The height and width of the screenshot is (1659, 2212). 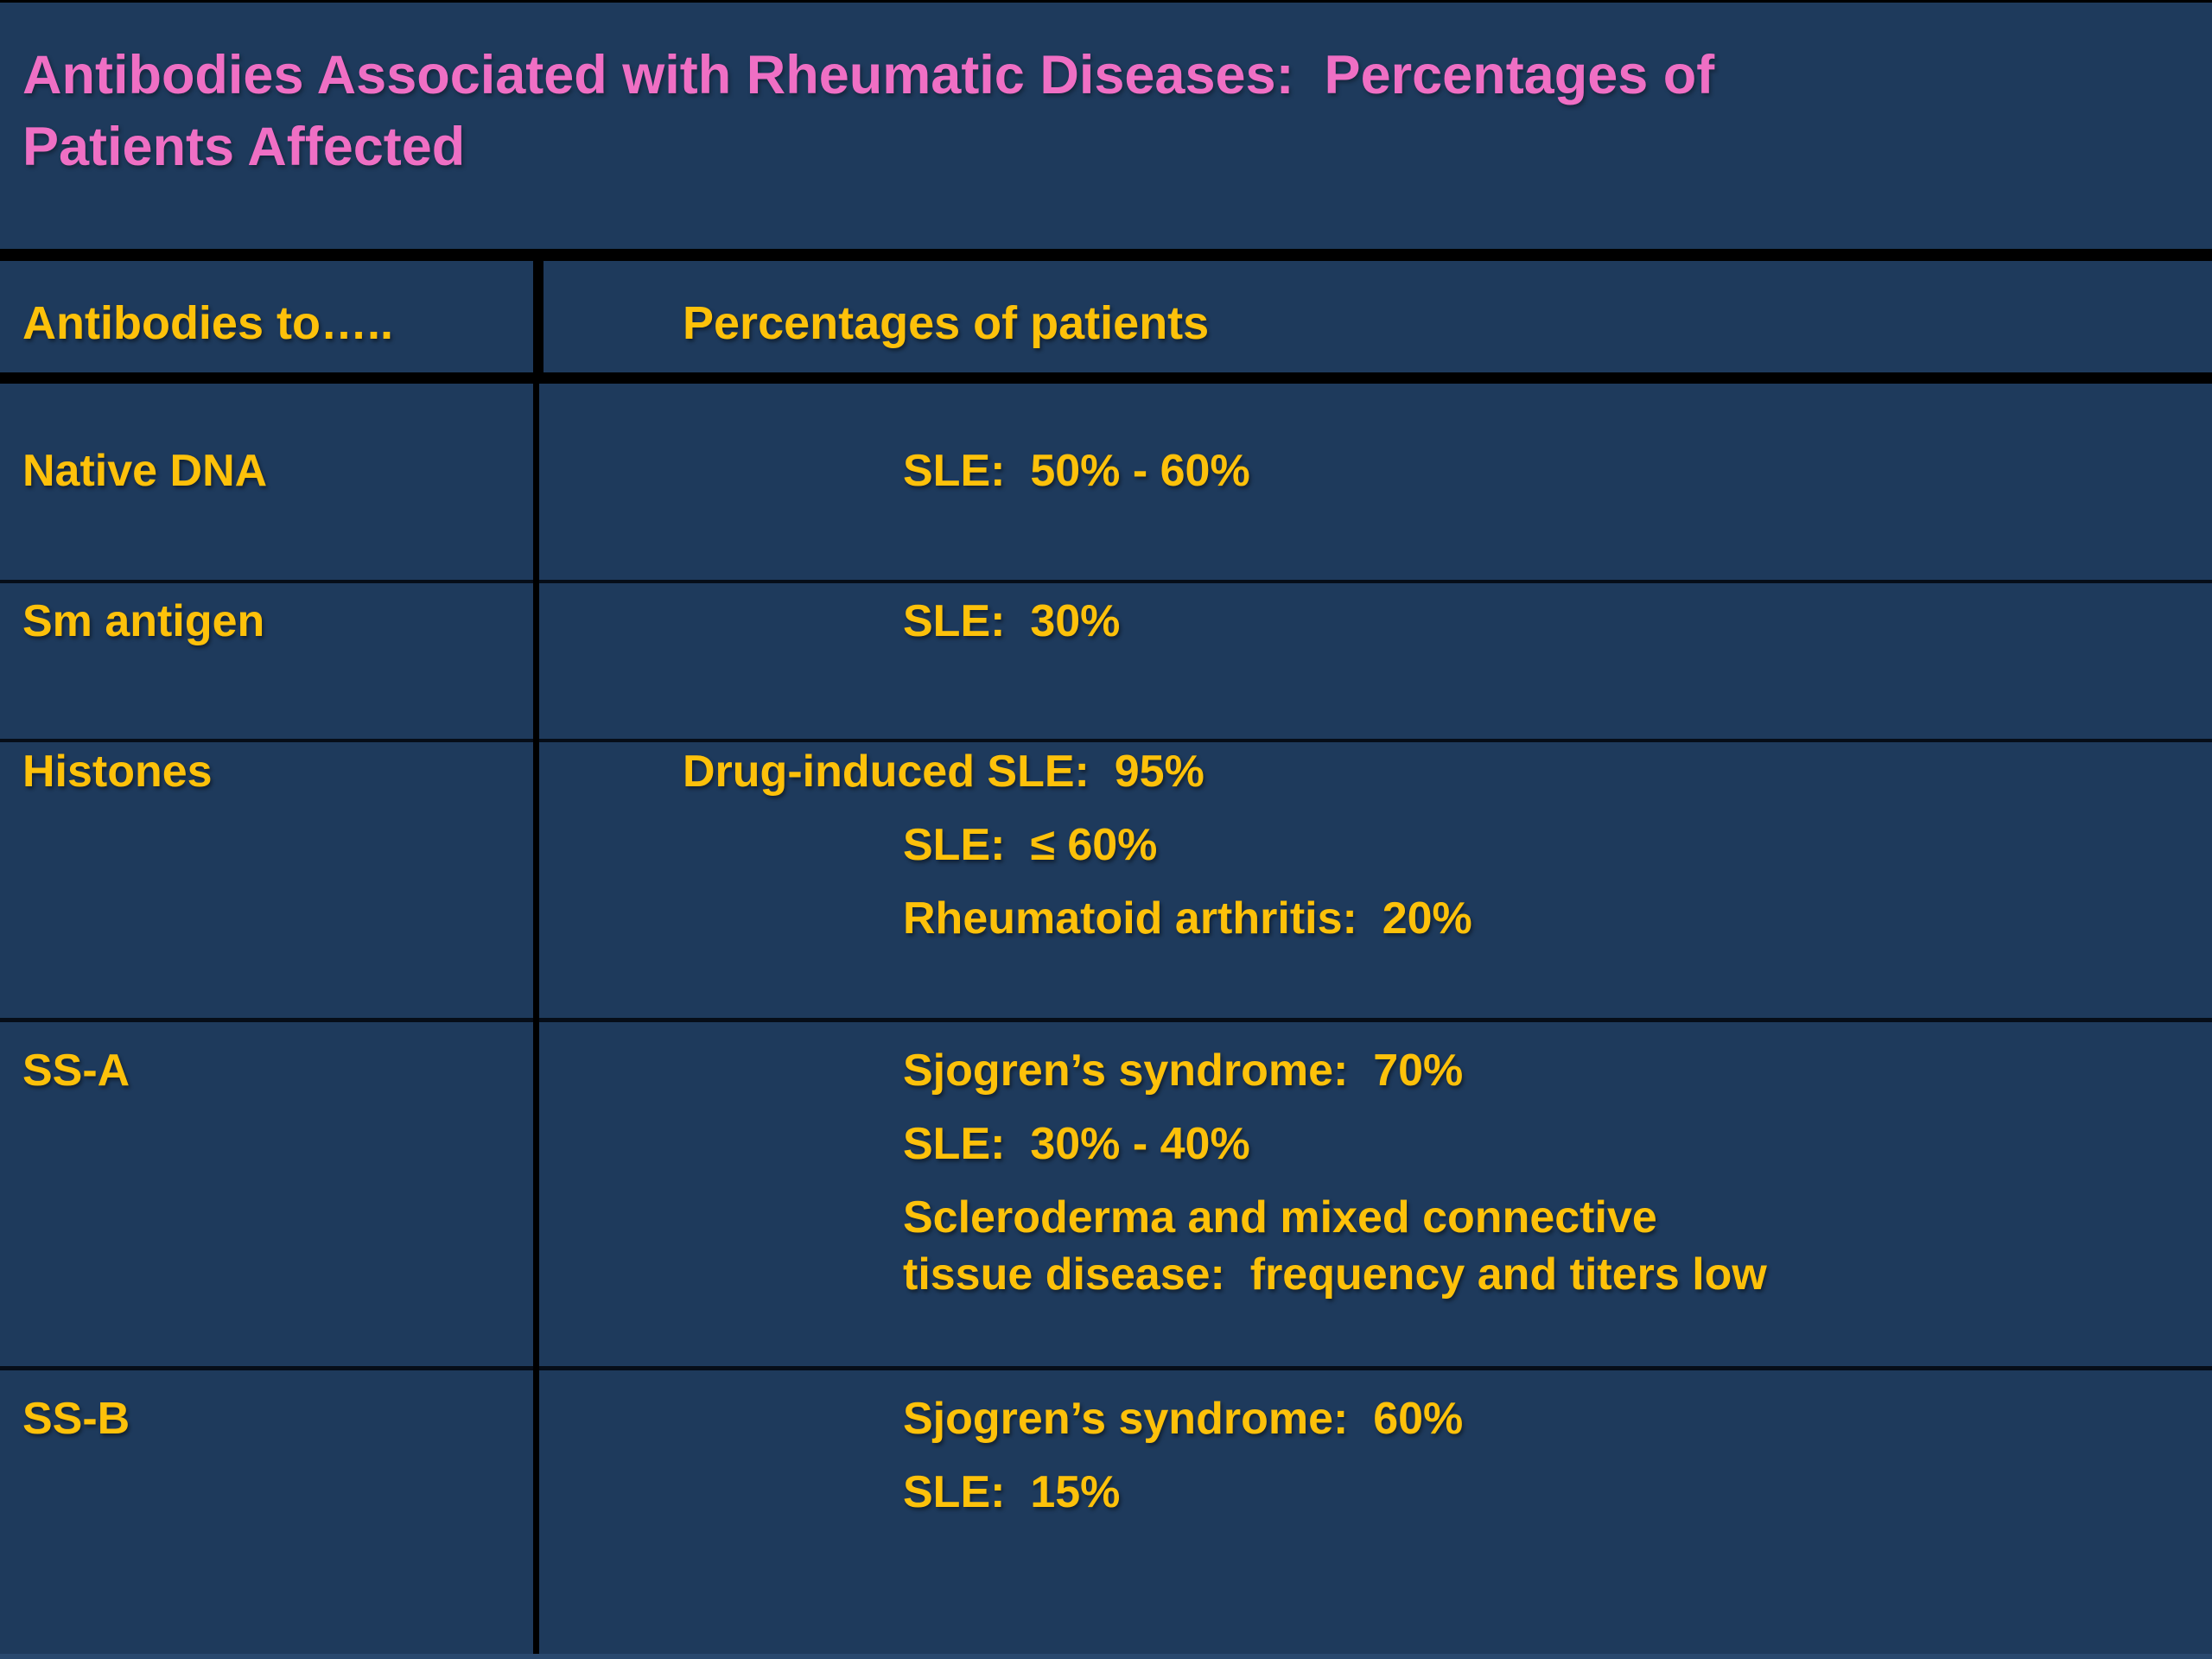 I want to click on table-top-border, so click(x=1106, y=255).